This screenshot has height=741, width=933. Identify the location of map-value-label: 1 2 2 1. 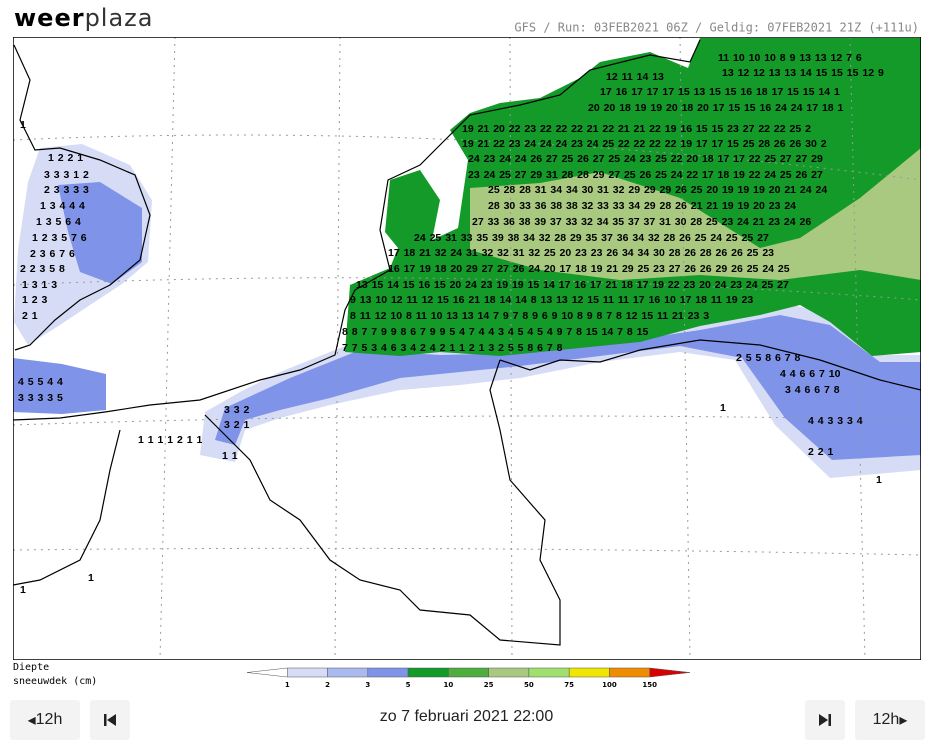
(65, 158).